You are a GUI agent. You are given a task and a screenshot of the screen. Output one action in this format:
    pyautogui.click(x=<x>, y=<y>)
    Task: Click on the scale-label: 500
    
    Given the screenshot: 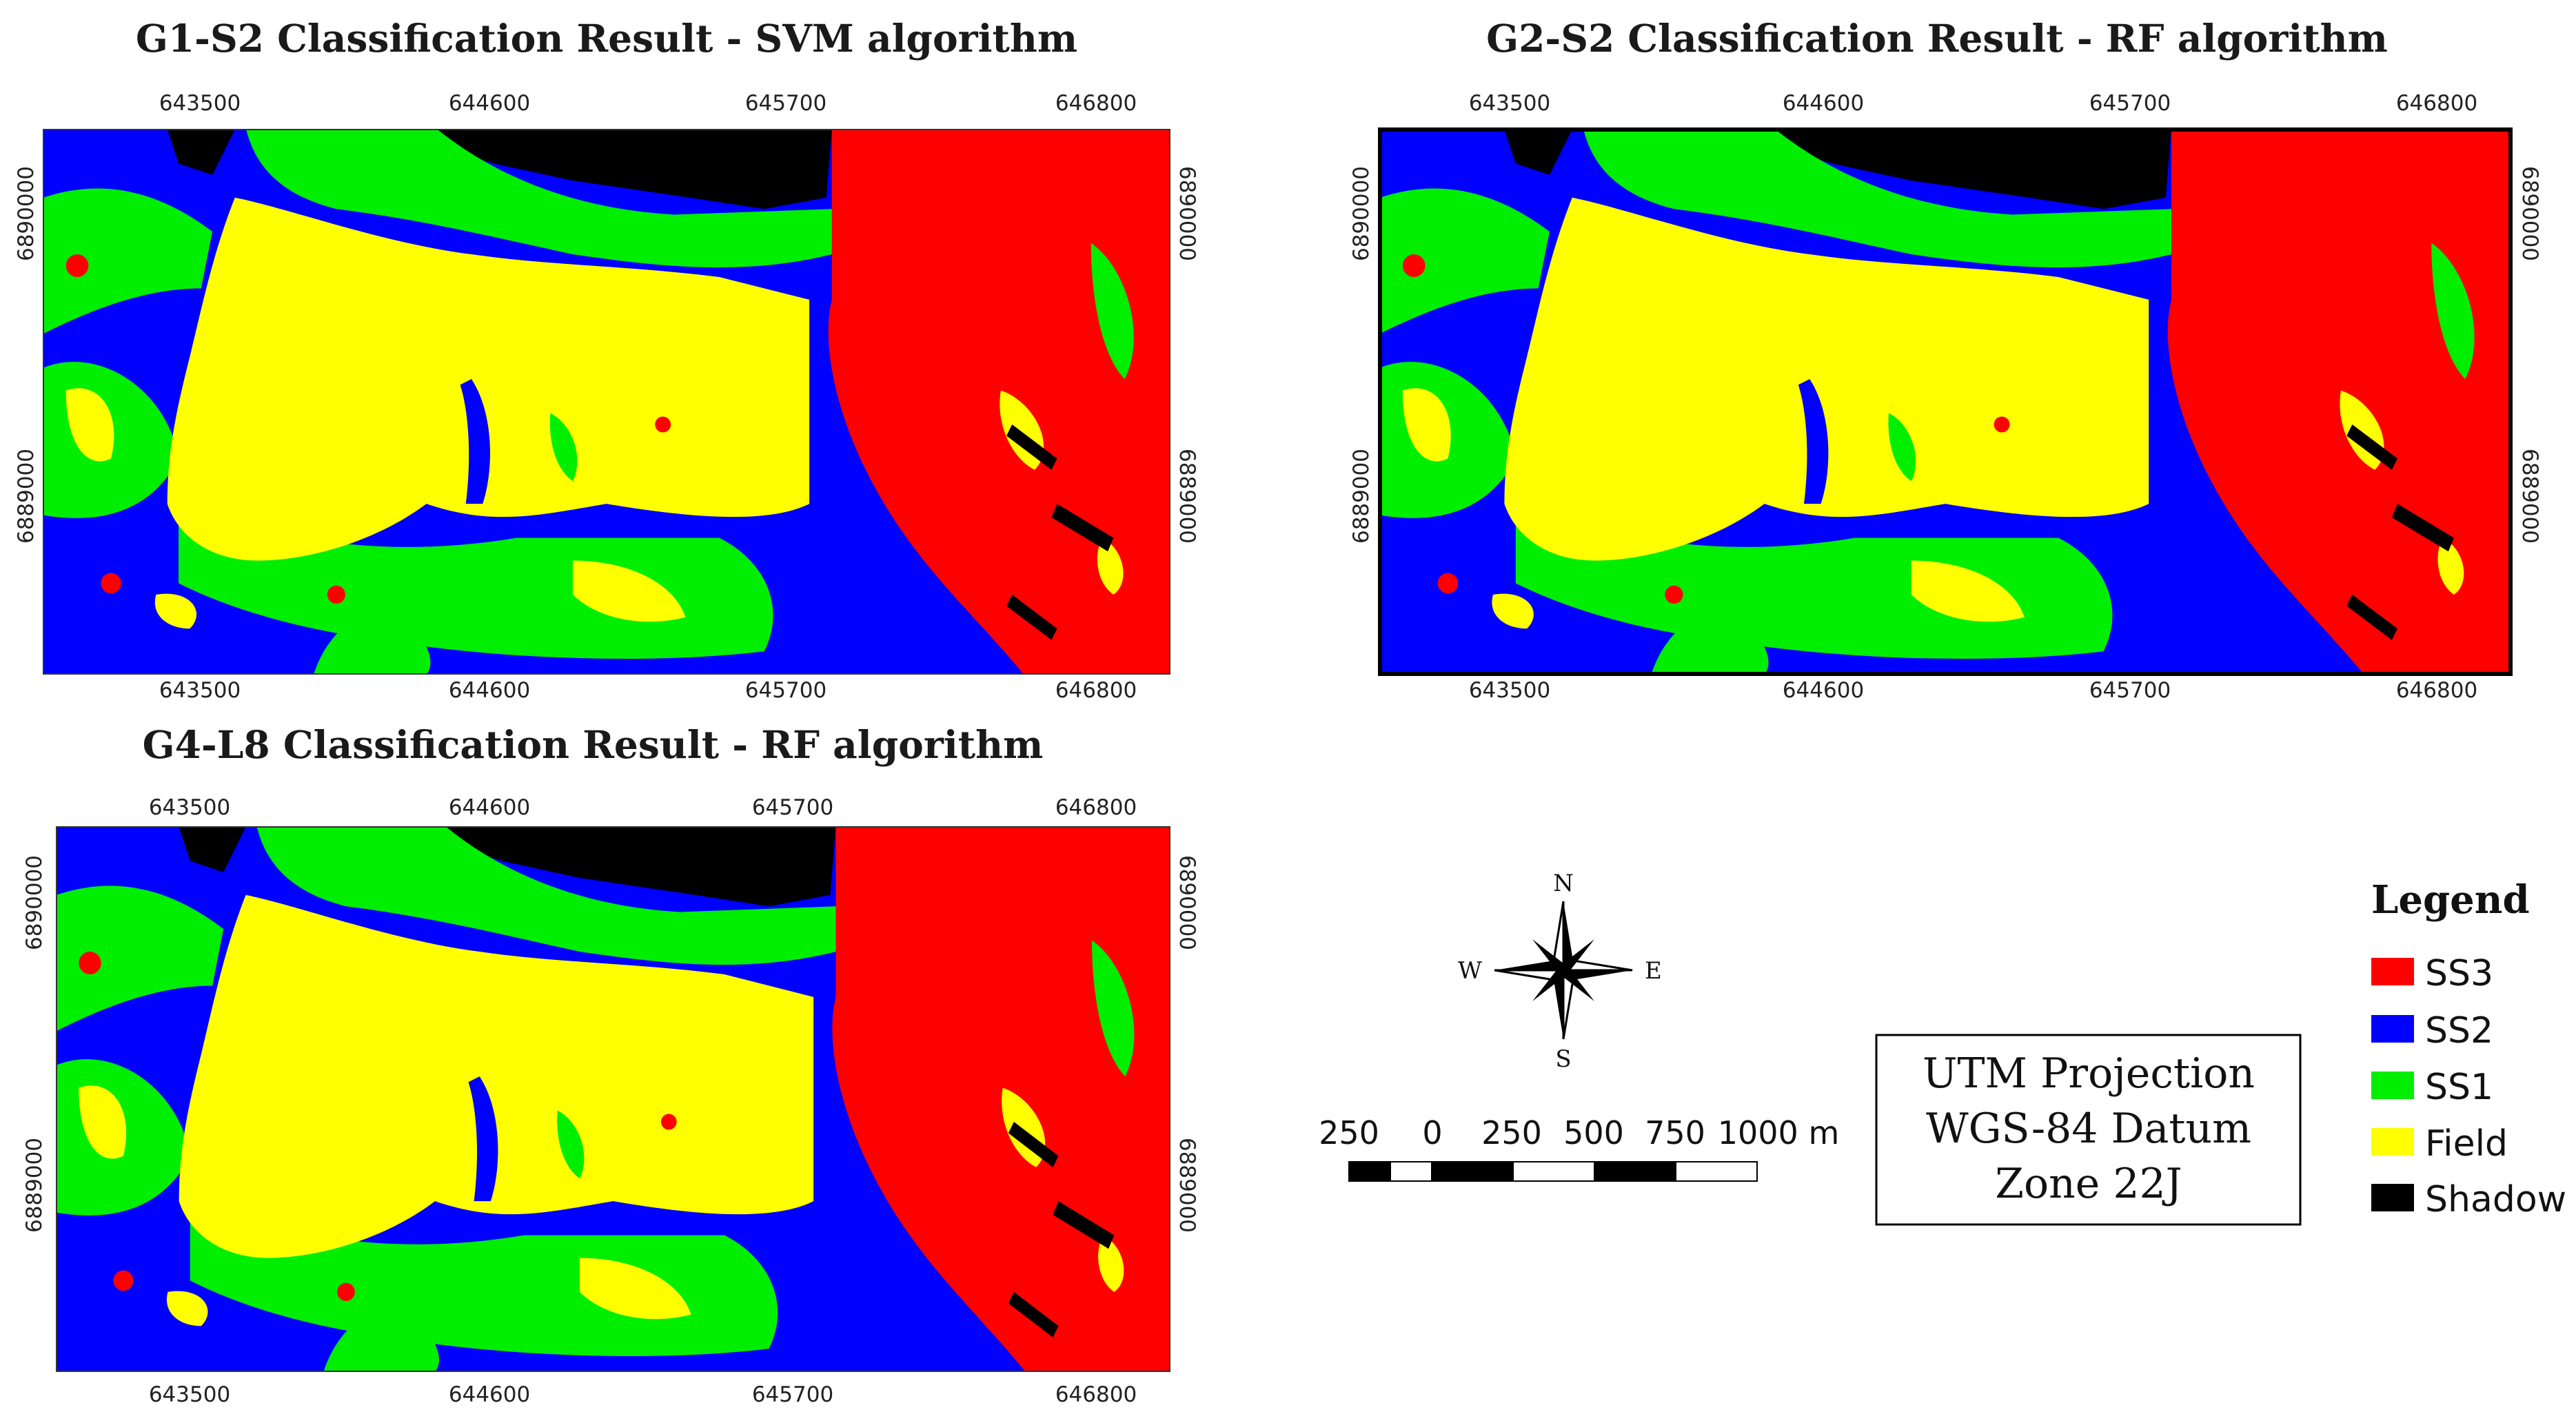 What is the action you would take?
    pyautogui.click(x=1593, y=1132)
    